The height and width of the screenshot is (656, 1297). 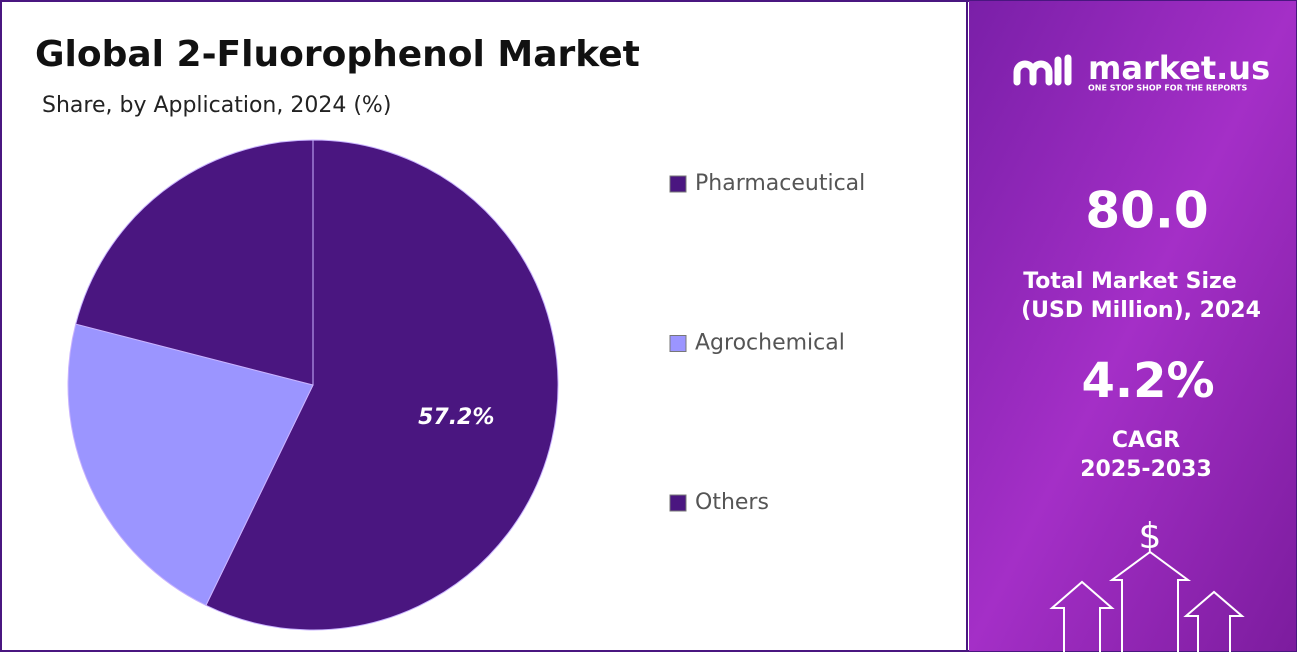 What do you see at coordinates (1146, 440) in the screenshot?
I see `cagr-label: CAGR` at bounding box center [1146, 440].